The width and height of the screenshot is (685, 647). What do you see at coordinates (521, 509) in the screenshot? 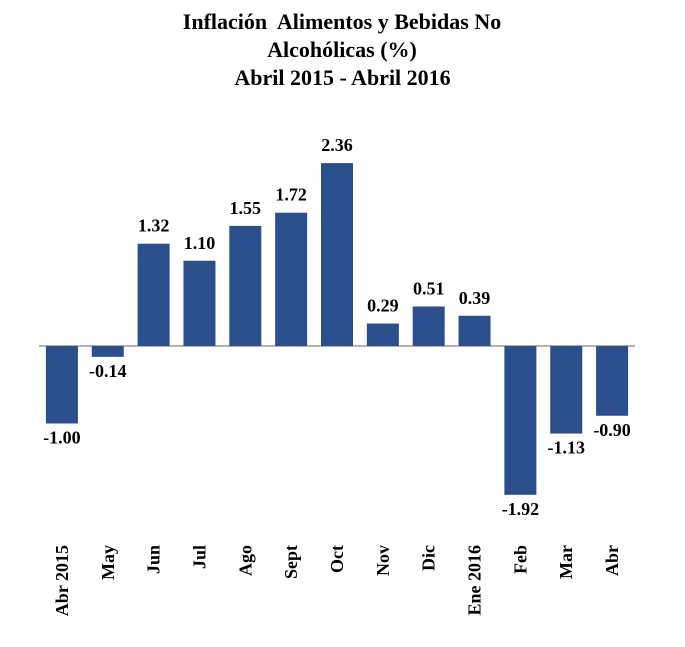
I see `value-label: -1.92` at bounding box center [521, 509].